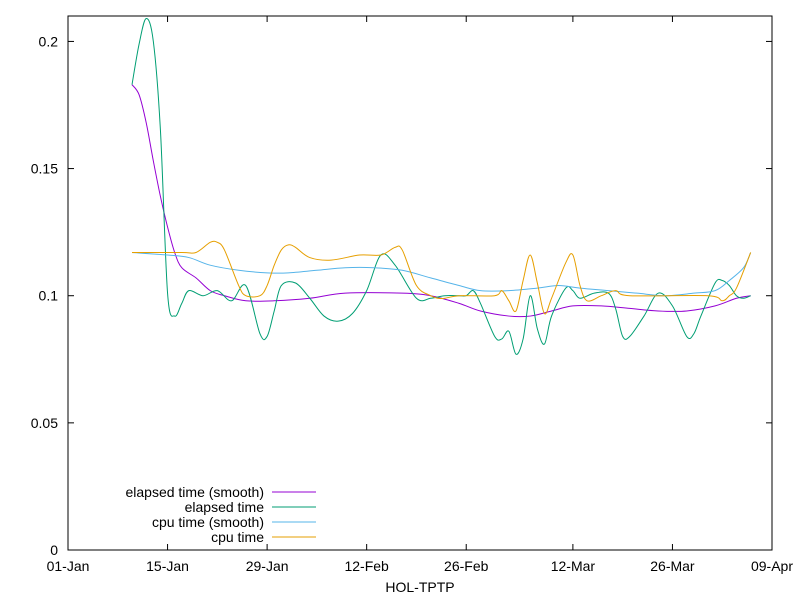  I want to click on x-axis-label: HOL-TPTP, so click(419, 587).